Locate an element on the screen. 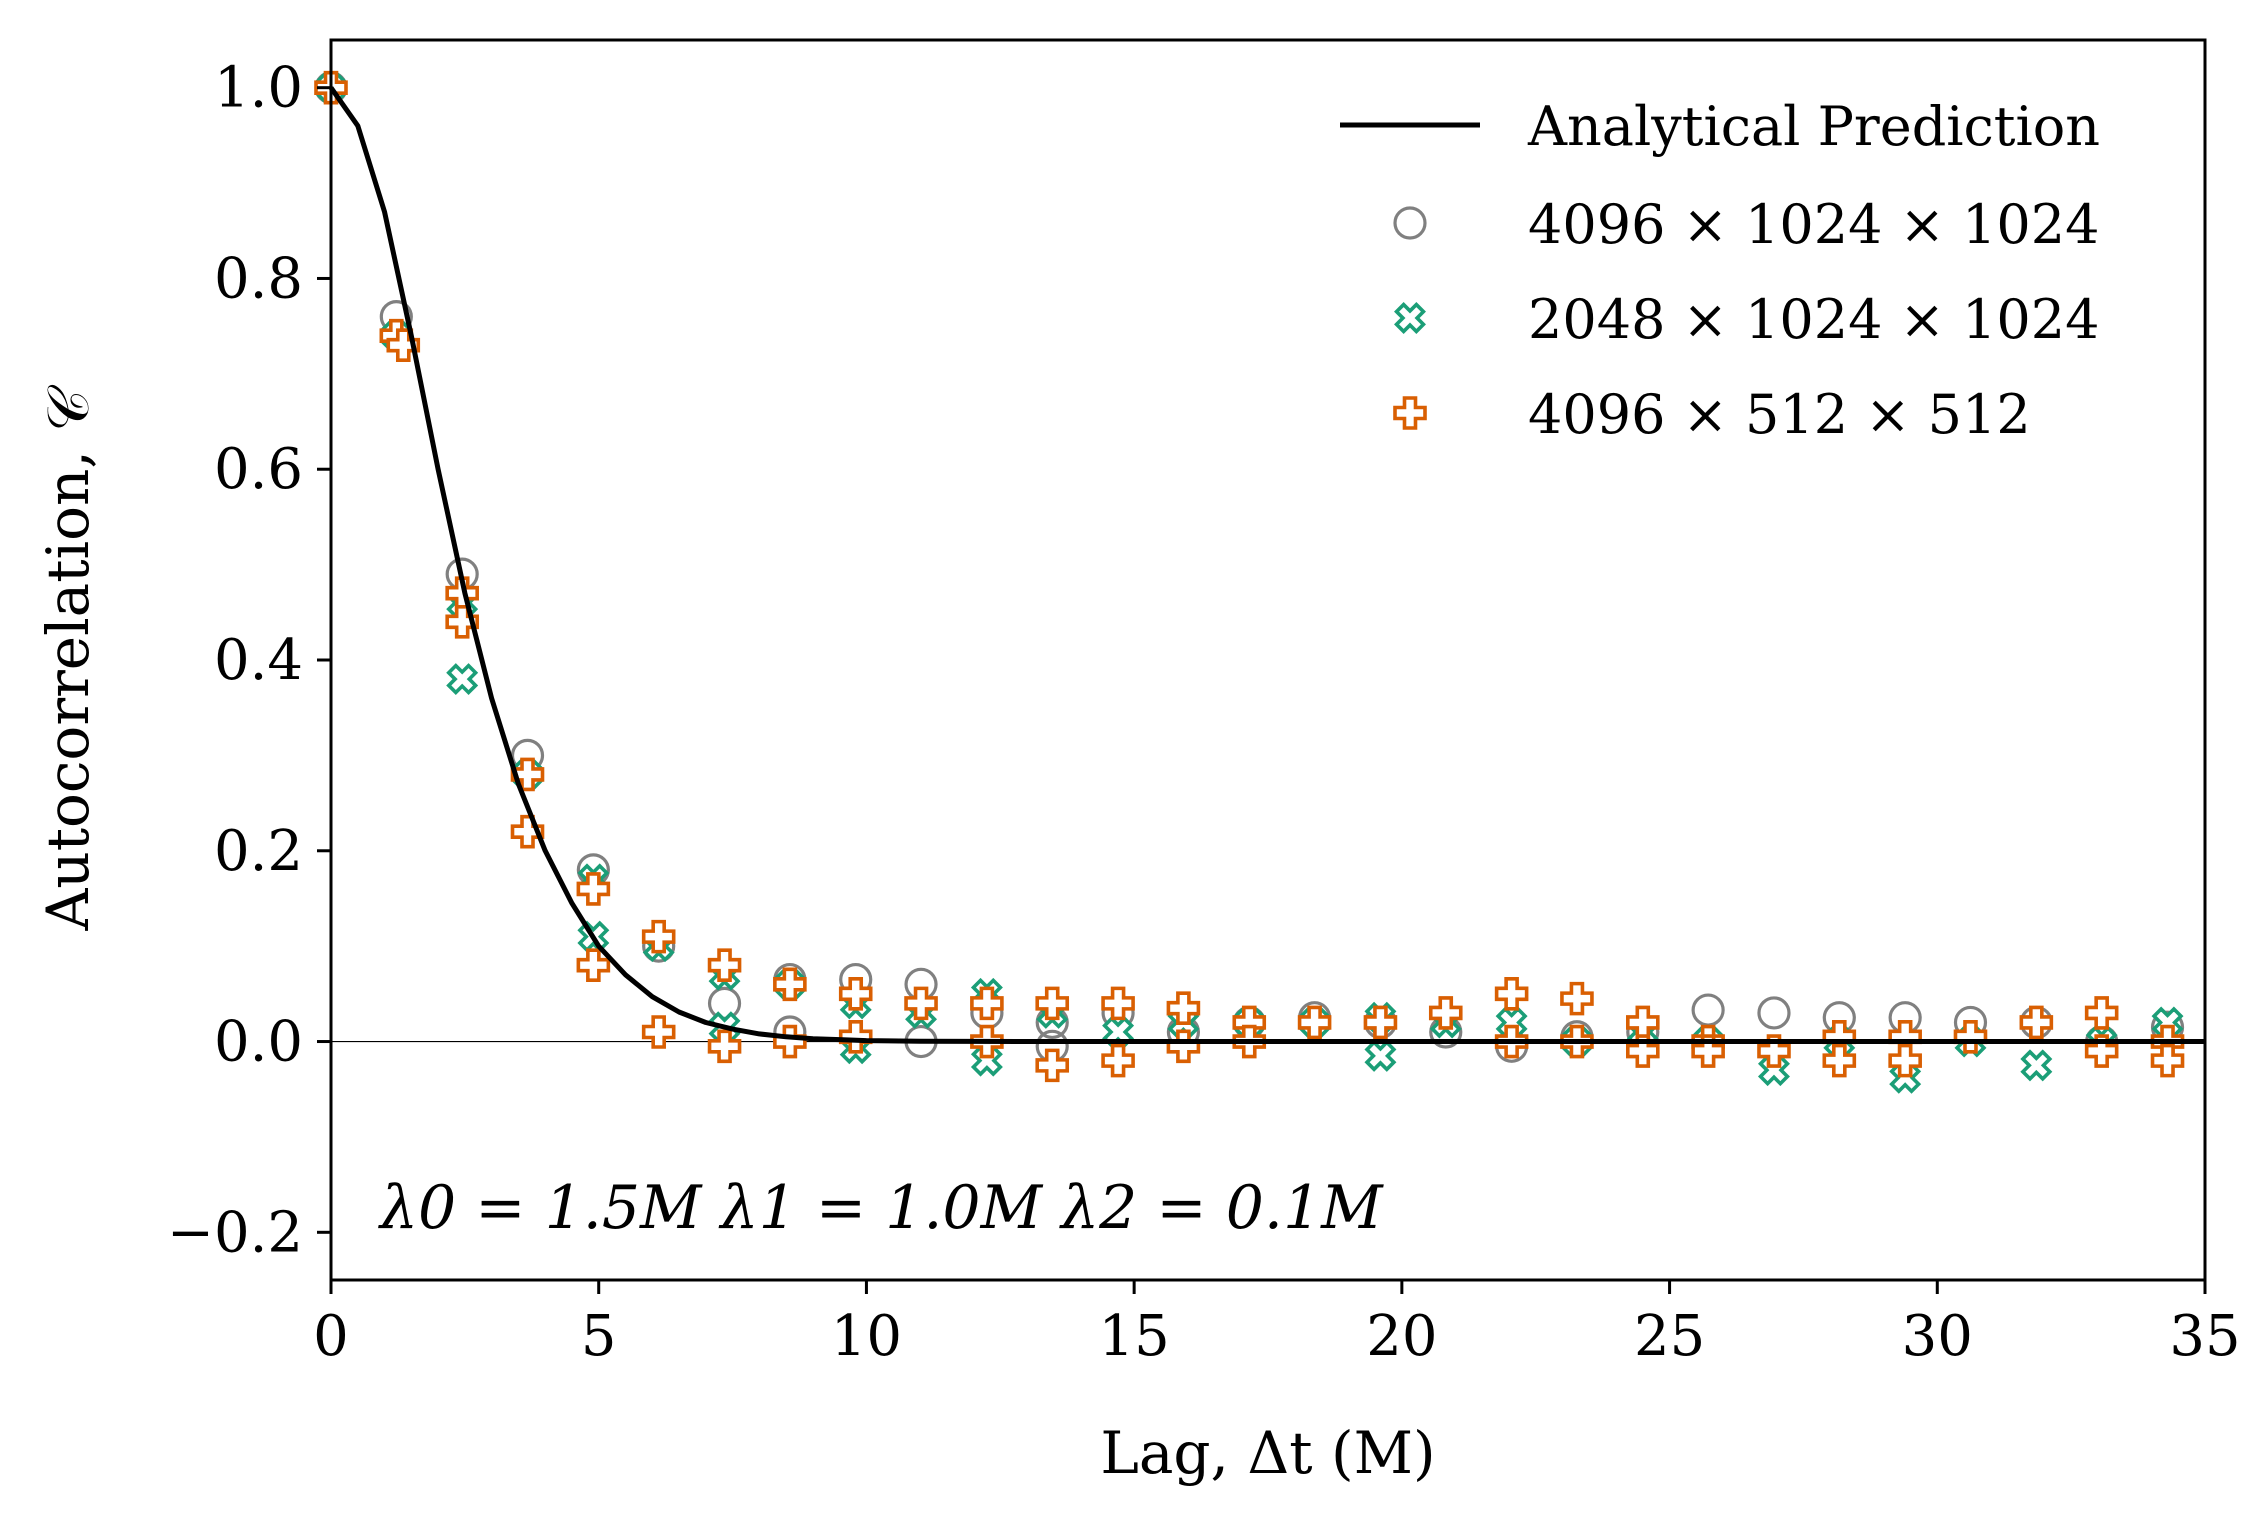 This screenshot has height=1519, width=2267. legend-label-analytical: Analytical Prediction is located at coordinates (1813, 126).